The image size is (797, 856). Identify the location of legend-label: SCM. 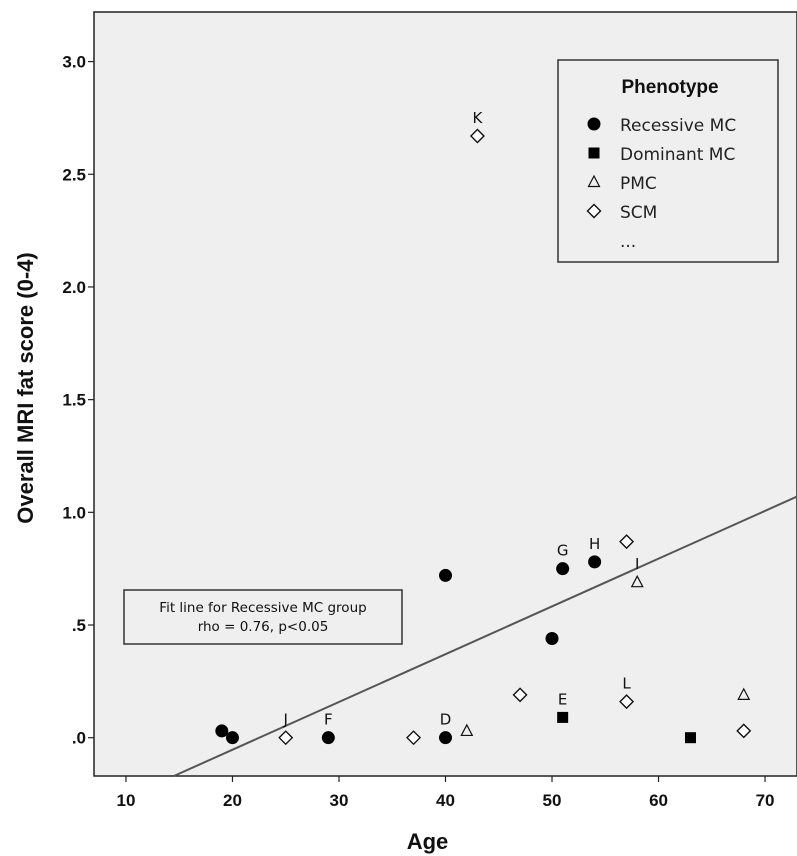
(638, 213).